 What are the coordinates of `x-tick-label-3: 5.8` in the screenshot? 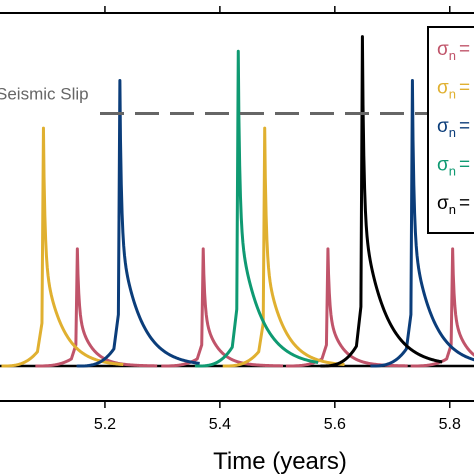 It's located at (450, 424).